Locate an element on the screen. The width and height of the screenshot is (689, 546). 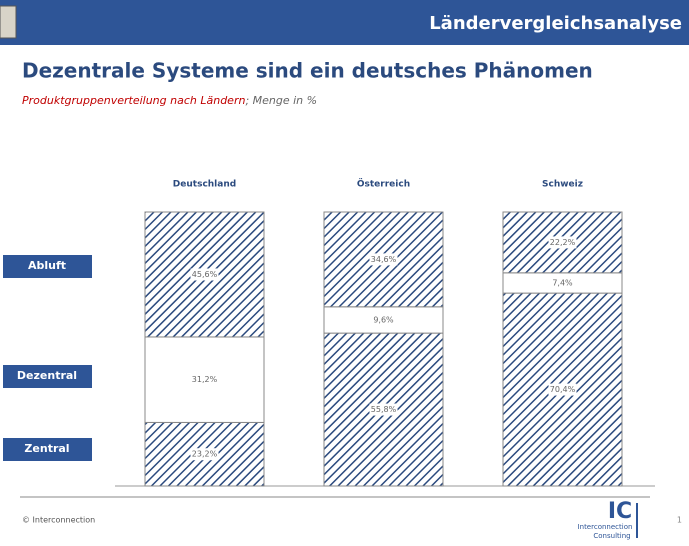
bar-segment is located at coordinates (204, 454).